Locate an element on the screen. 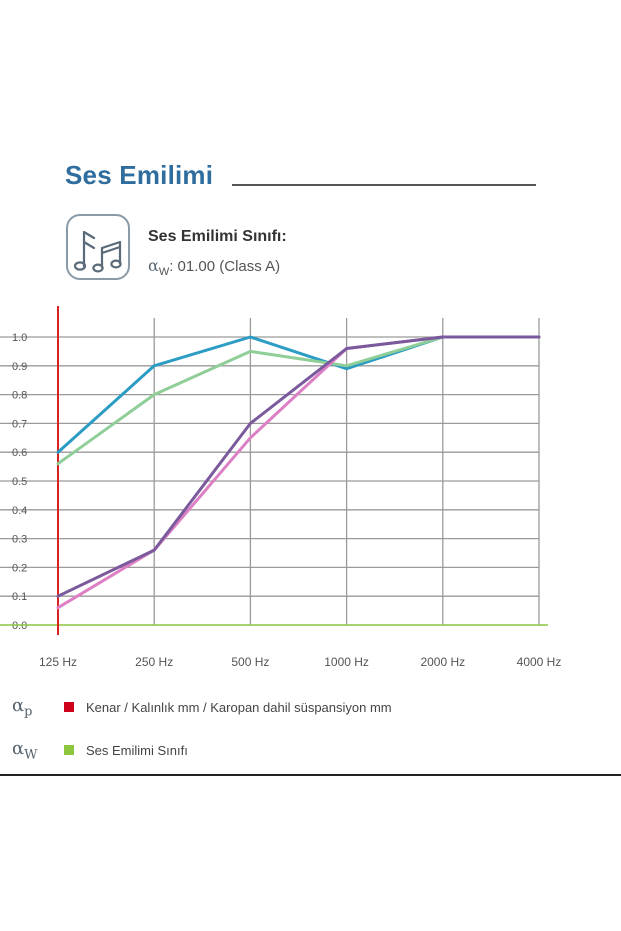 The height and width of the screenshot is (931, 621). y-tick-label: 0.1 is located at coordinates (19, 597).